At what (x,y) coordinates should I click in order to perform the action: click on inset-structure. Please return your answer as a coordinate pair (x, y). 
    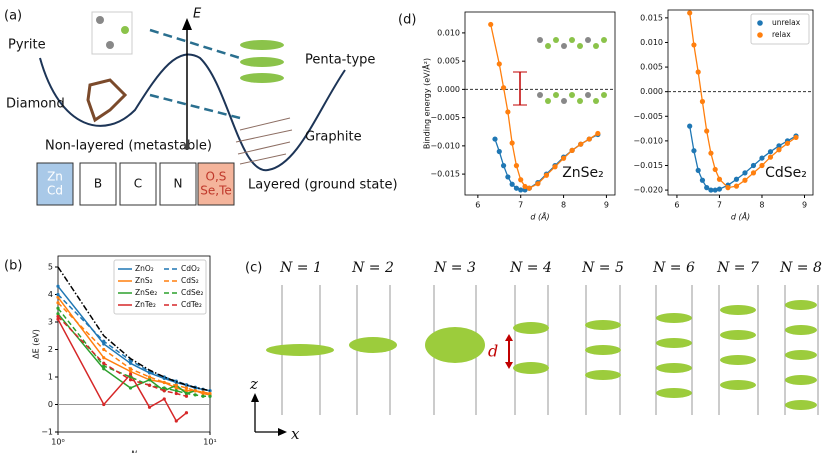
    Looking at the image, I should click on (560, 71).